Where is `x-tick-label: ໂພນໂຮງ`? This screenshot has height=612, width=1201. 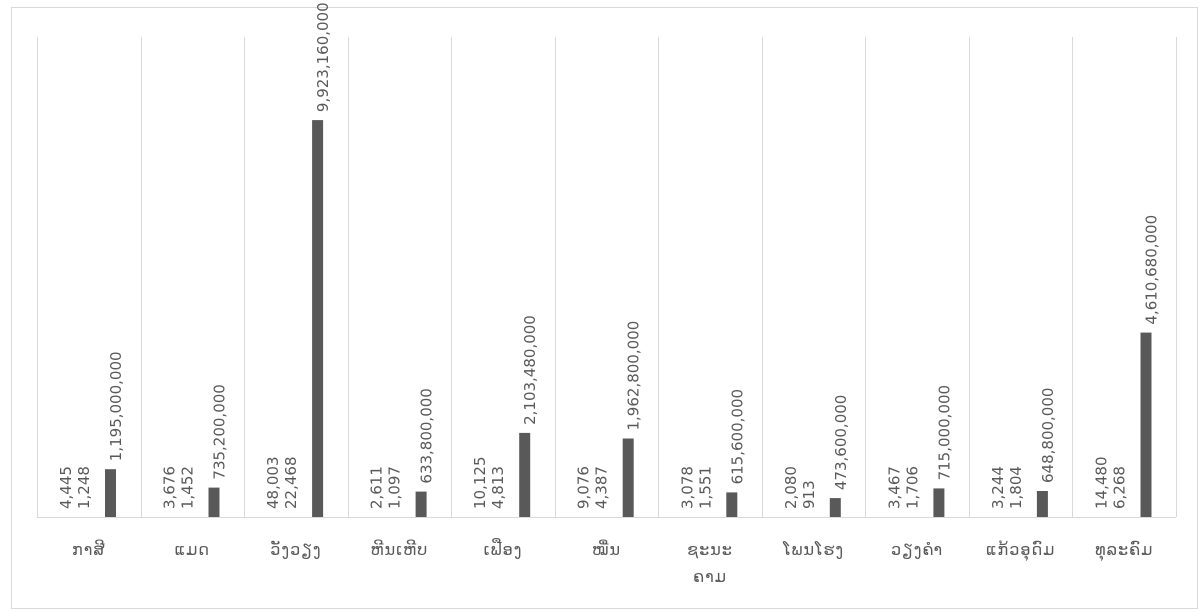
x-tick-label: ໂພນໂຮງ is located at coordinates (813, 549).